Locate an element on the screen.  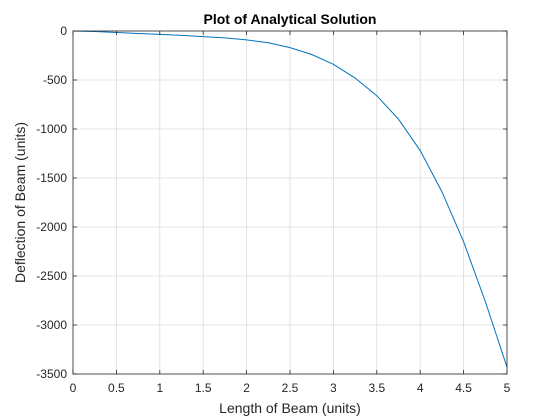
x-tick-label: 3.5 is located at coordinates (376, 388).